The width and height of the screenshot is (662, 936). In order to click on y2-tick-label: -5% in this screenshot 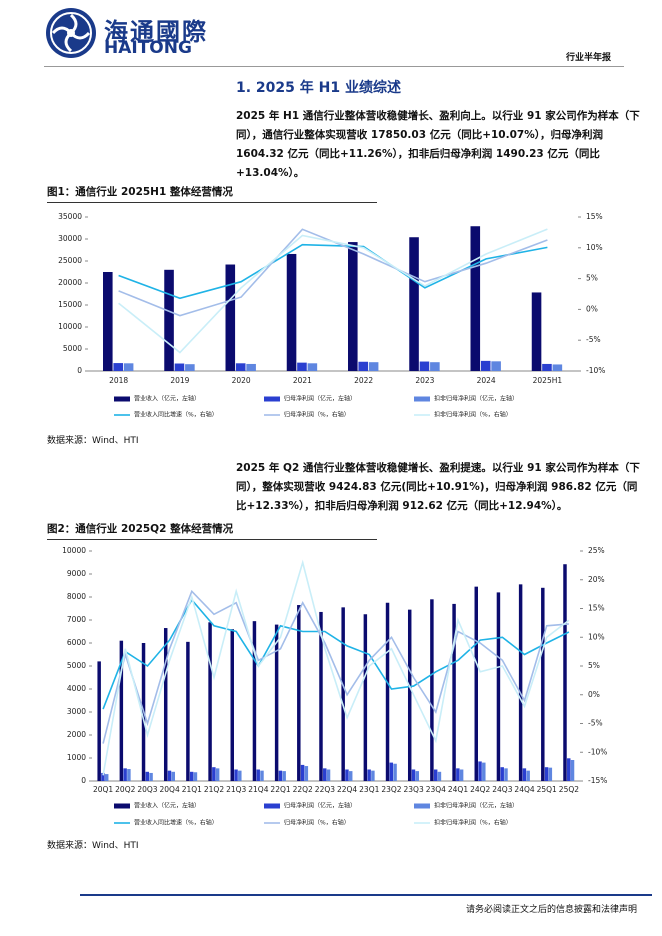, I will do `click(595, 723)`.